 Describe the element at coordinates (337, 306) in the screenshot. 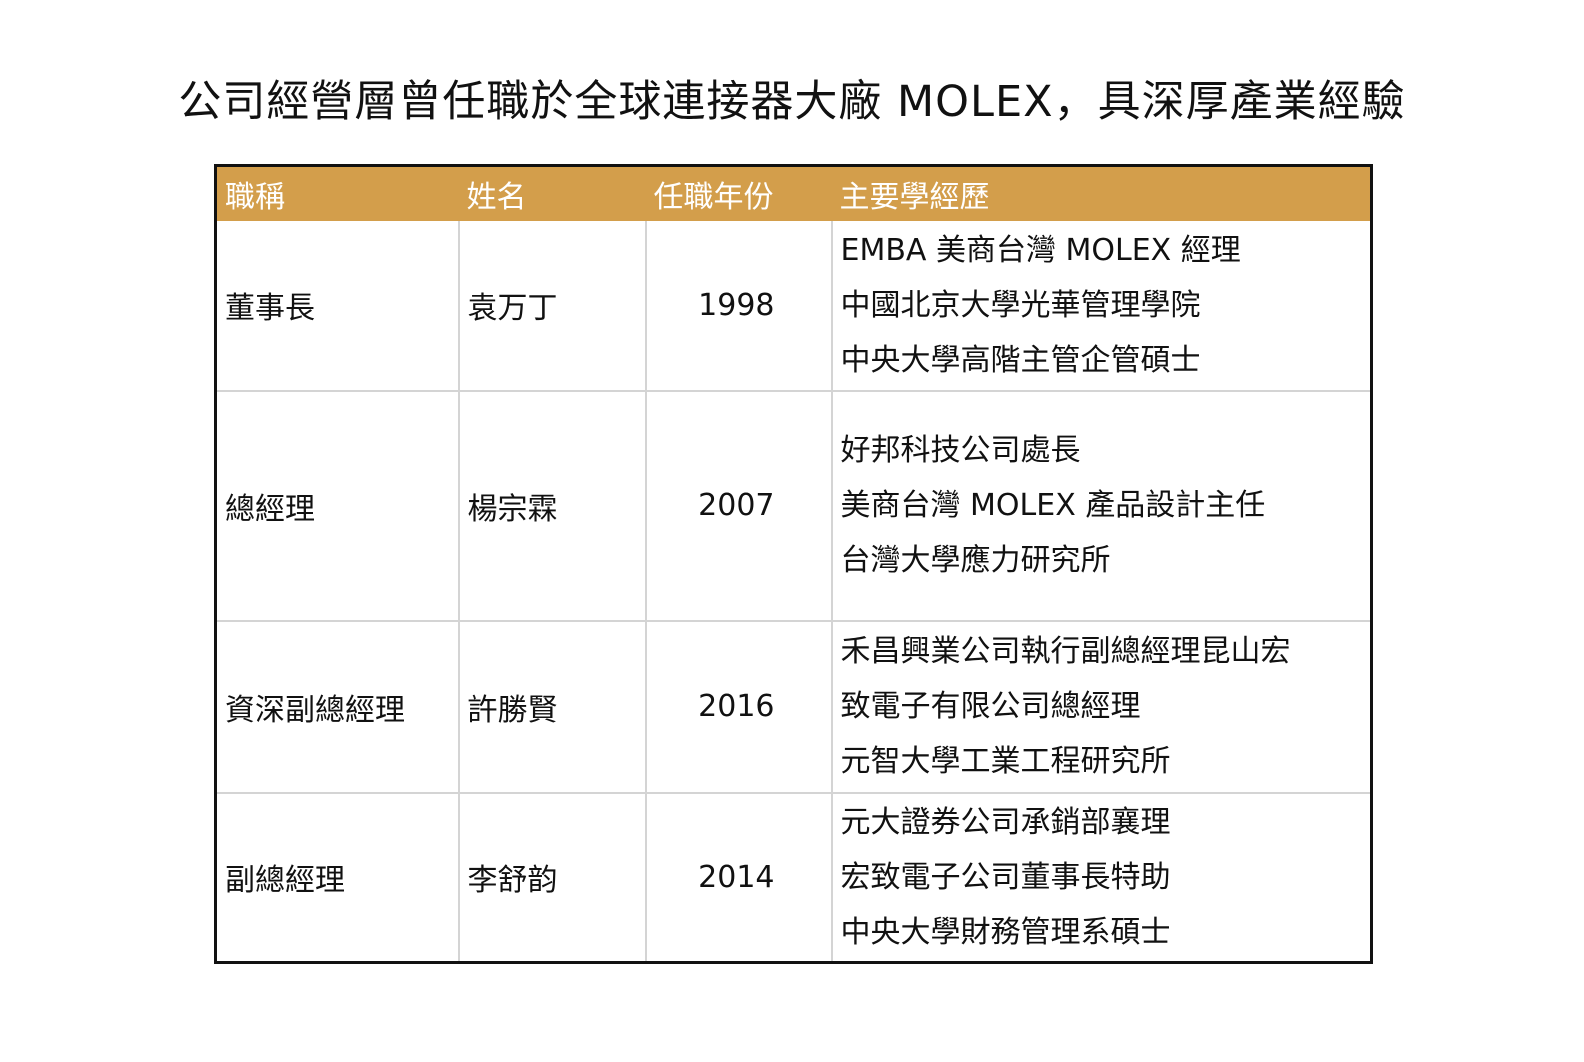

I see `cell-position: 董事長` at that location.